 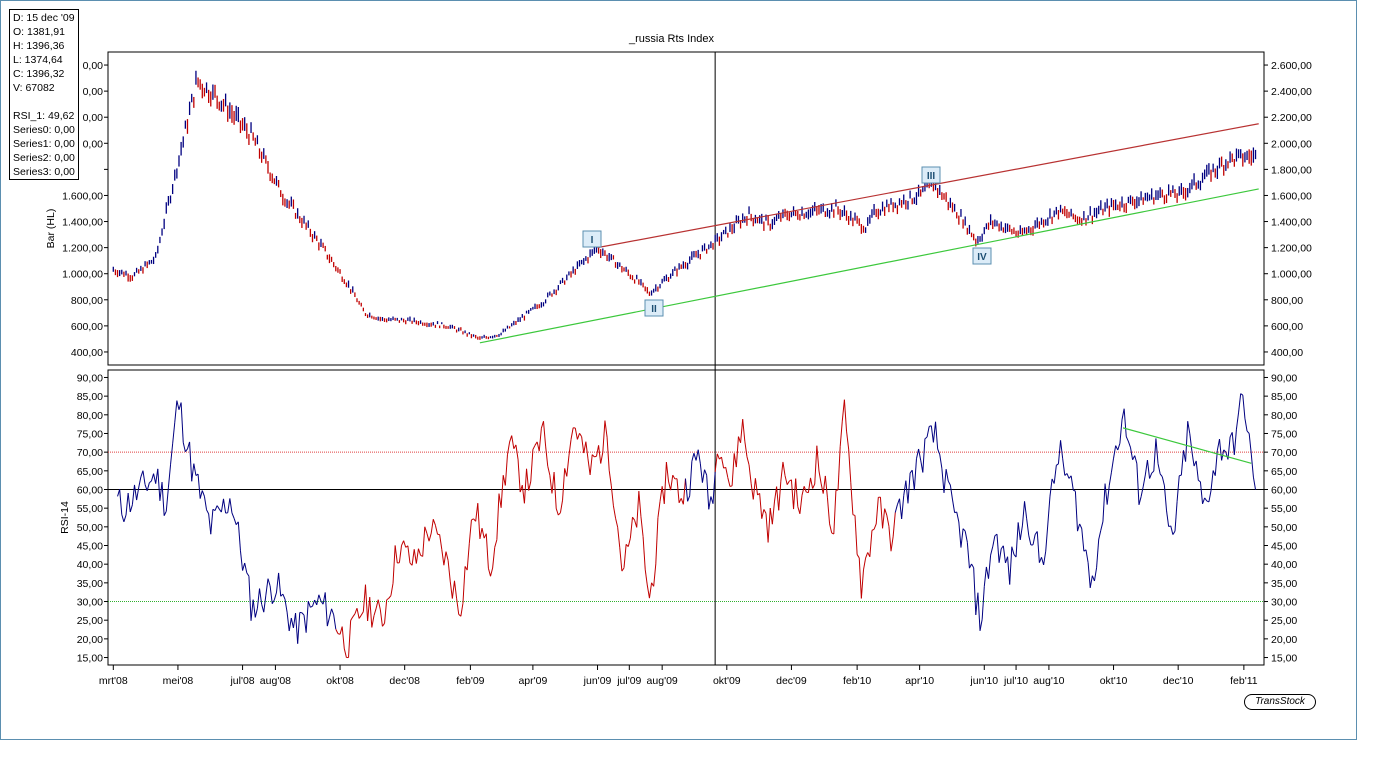 What do you see at coordinates (82, 223) in the screenshot?
I see `price-tick-label-left: 1.400,00` at bounding box center [82, 223].